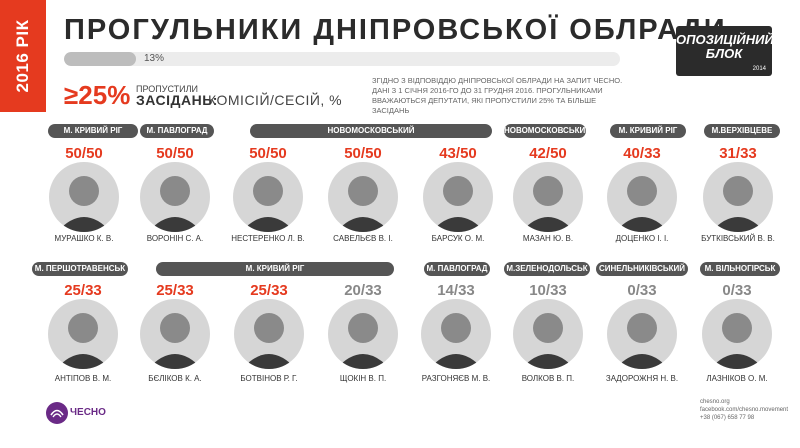 This screenshot has width=800, height=448. What do you see at coordinates (456, 290) in the screenshot?
I see `missed-score: 14/33` at bounding box center [456, 290].